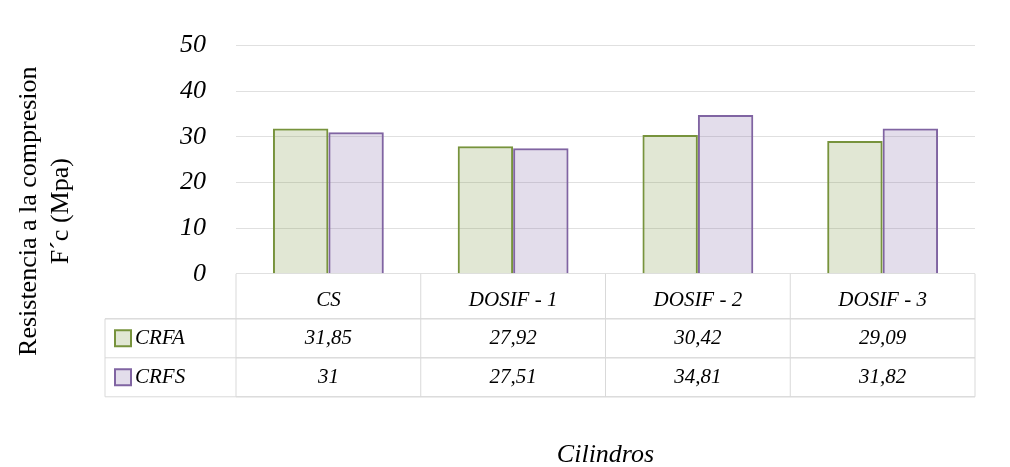 This screenshot has width=1010, height=467. What do you see at coordinates (513, 375) in the screenshot?
I see `data-label: 27,51` at bounding box center [513, 375].